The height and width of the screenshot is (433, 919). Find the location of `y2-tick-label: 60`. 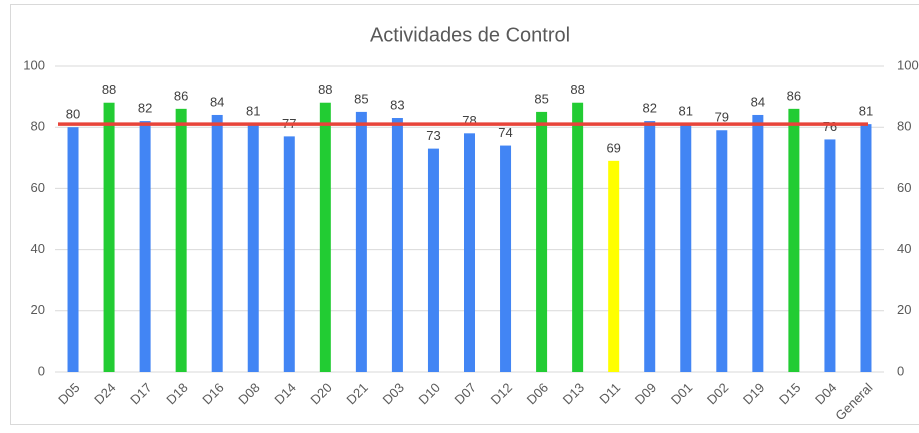

y2-tick-label: 60 is located at coordinates (904, 187).